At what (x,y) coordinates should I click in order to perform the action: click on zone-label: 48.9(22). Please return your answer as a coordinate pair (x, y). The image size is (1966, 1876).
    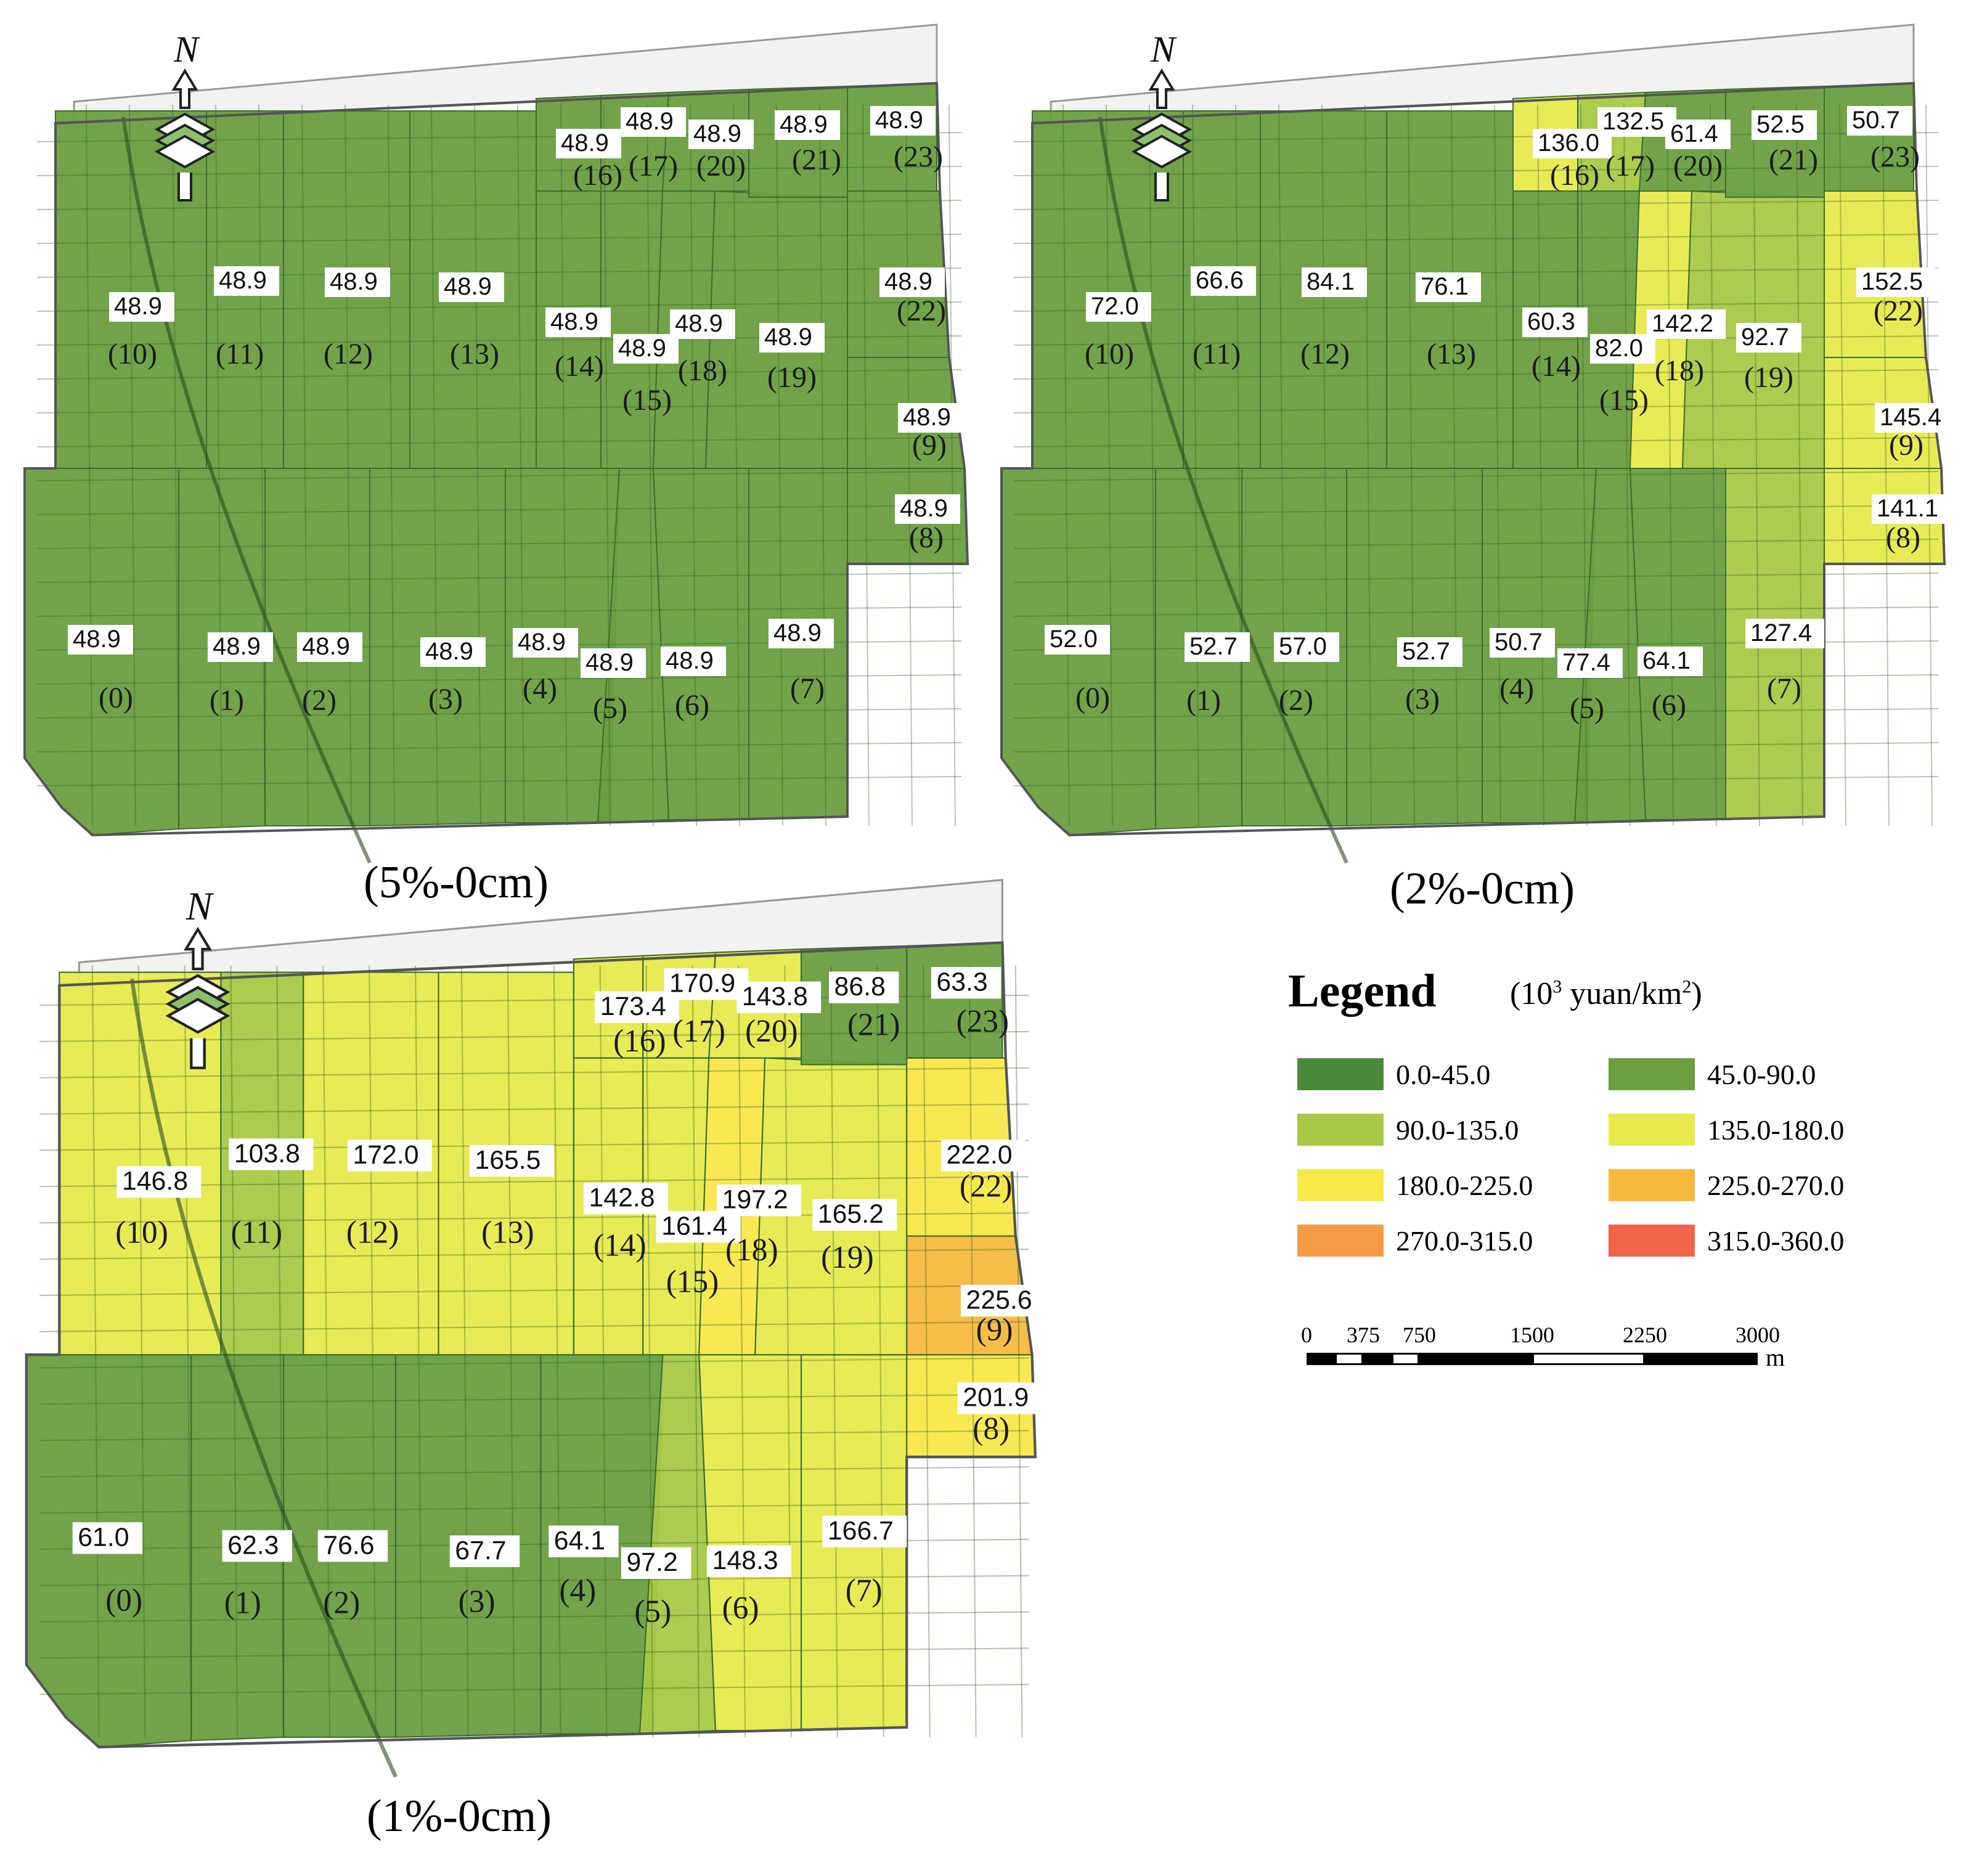
    Looking at the image, I should click on (913, 297).